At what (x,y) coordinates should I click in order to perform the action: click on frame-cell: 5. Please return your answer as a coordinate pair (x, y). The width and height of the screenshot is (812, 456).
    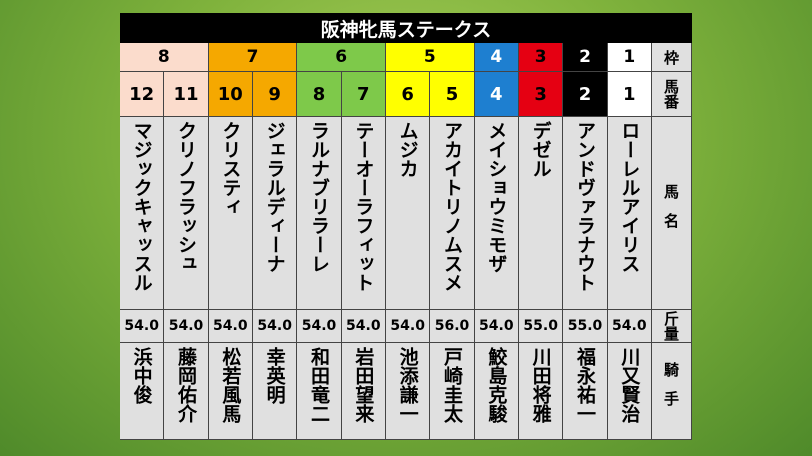
    Looking at the image, I should click on (430, 57).